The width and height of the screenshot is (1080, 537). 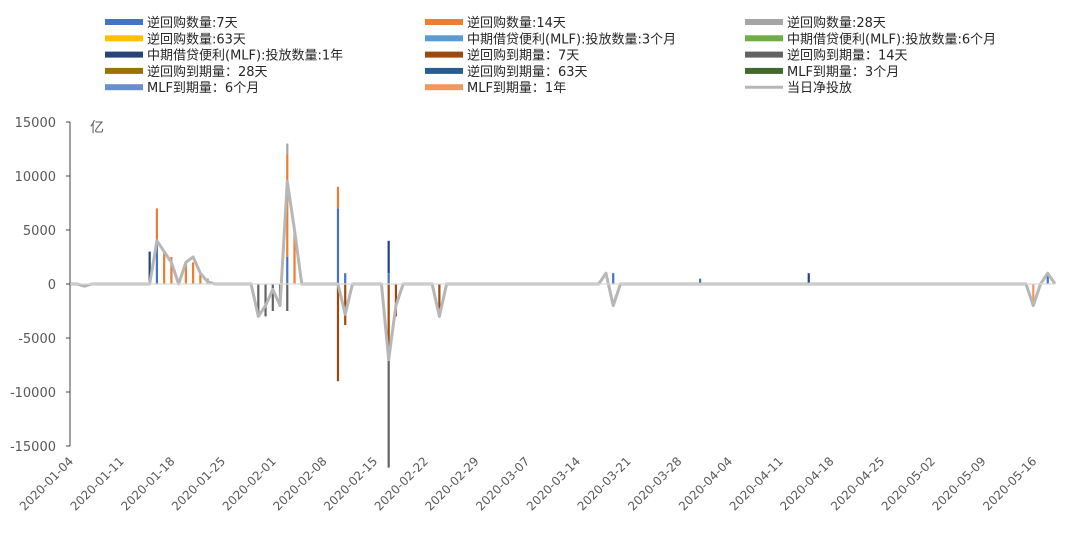 What do you see at coordinates (847, 56) in the screenshot?
I see `legend-label: 逆回购到期量：14天` at bounding box center [847, 56].